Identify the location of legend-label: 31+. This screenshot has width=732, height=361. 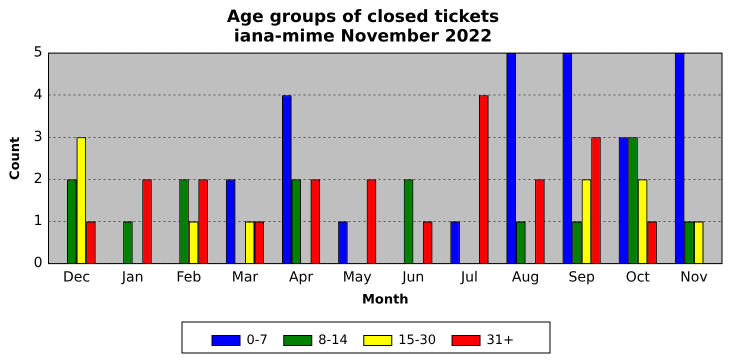
(500, 340).